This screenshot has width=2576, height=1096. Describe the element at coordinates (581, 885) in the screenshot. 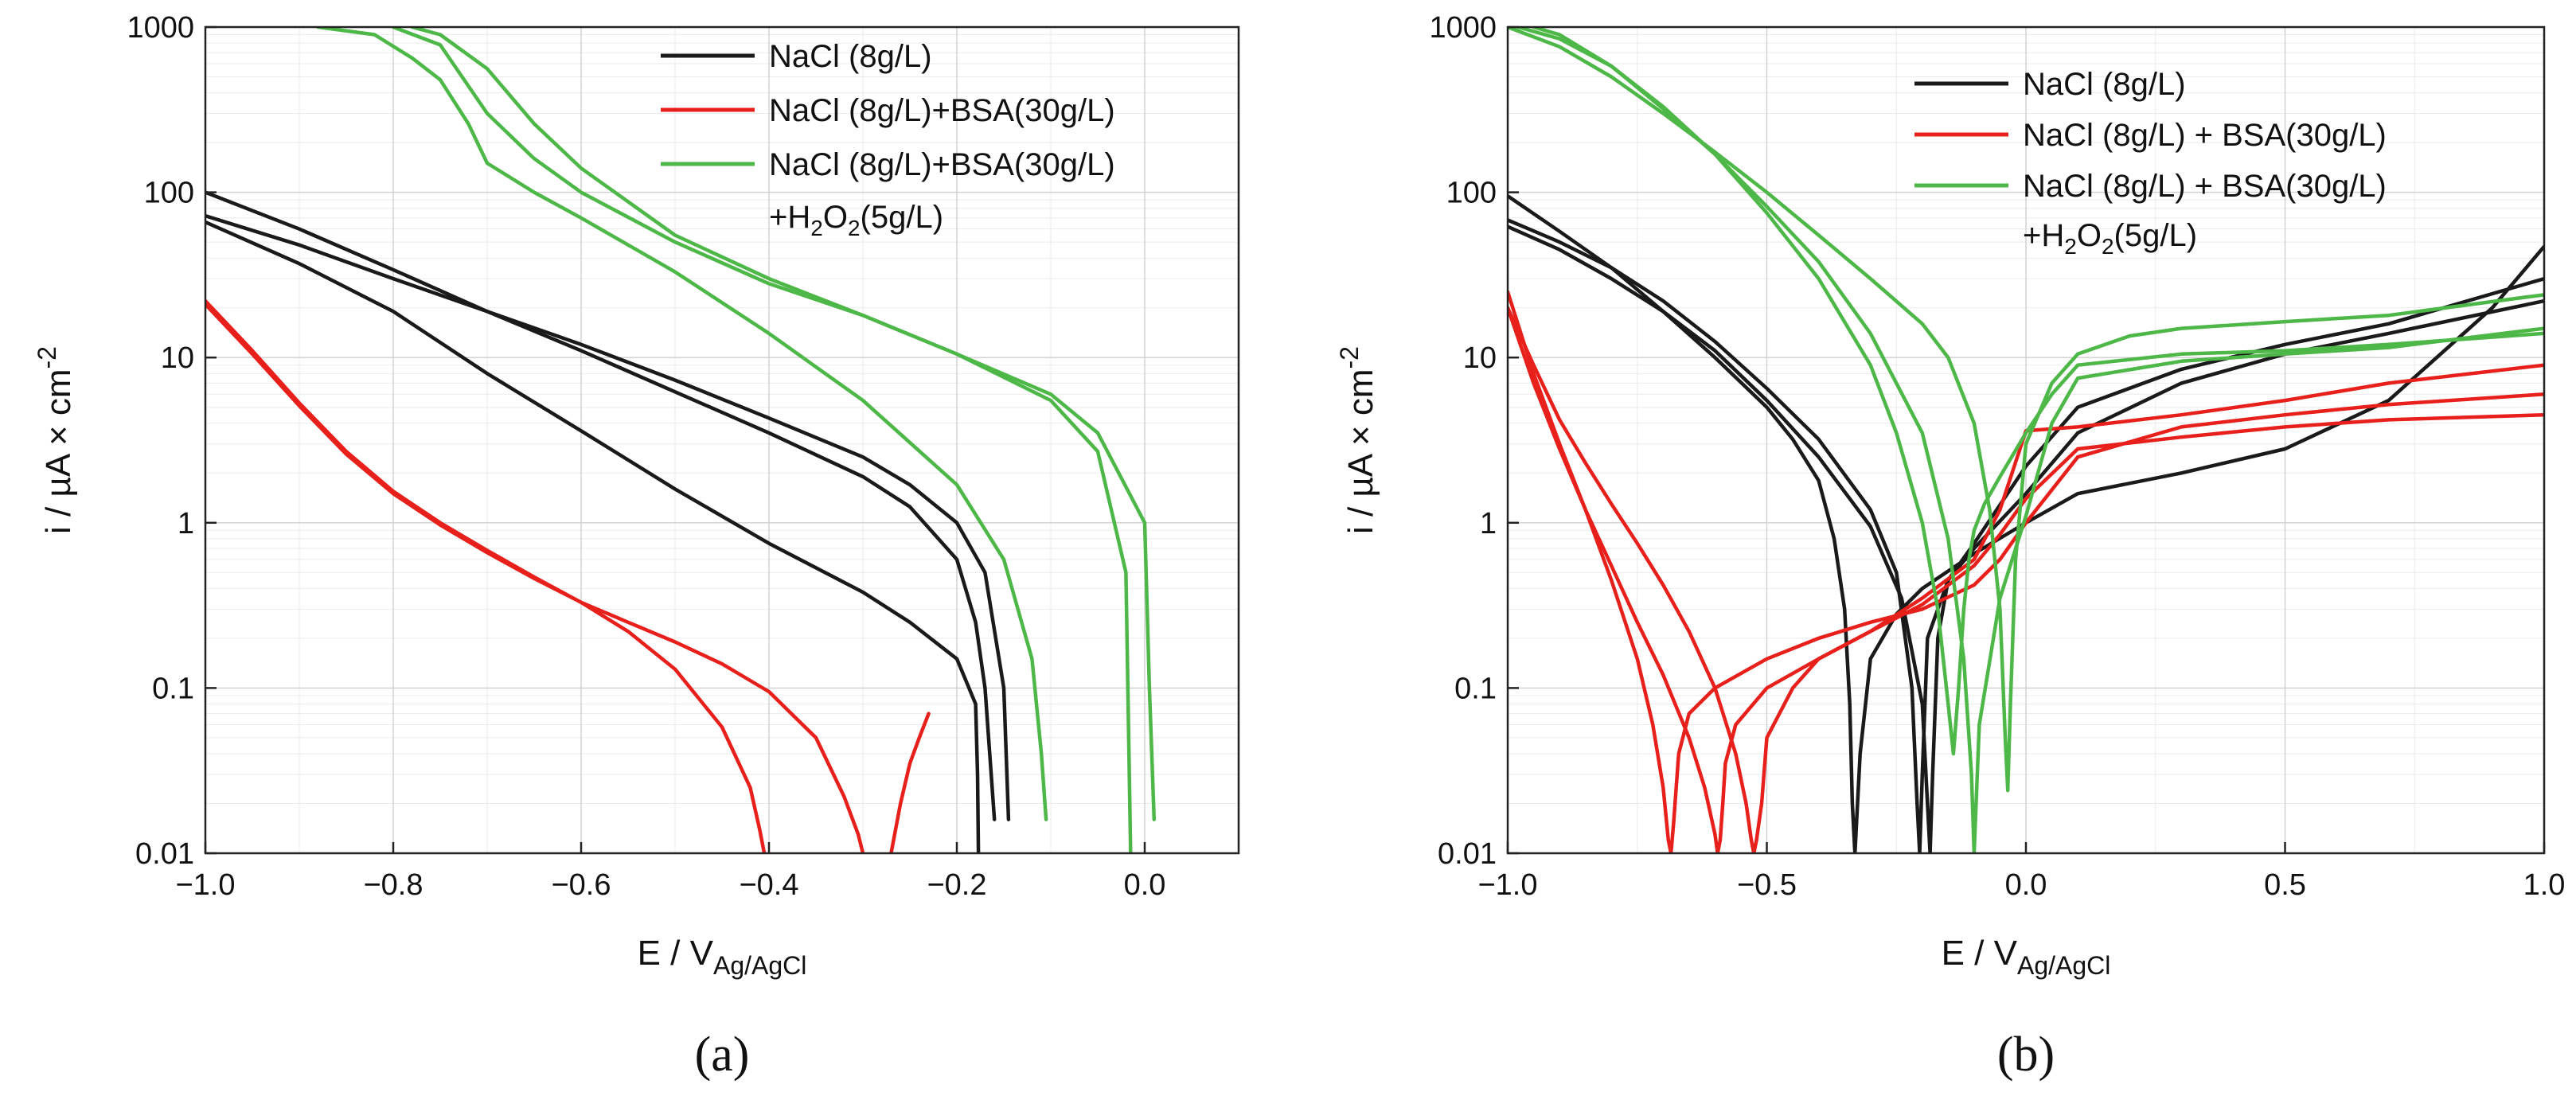

I see `x-tick-label: −0.6` at that location.